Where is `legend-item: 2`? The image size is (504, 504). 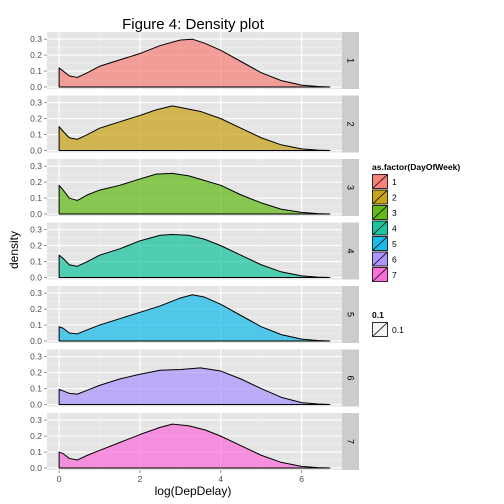 legend-item: 2 is located at coordinates (384, 197).